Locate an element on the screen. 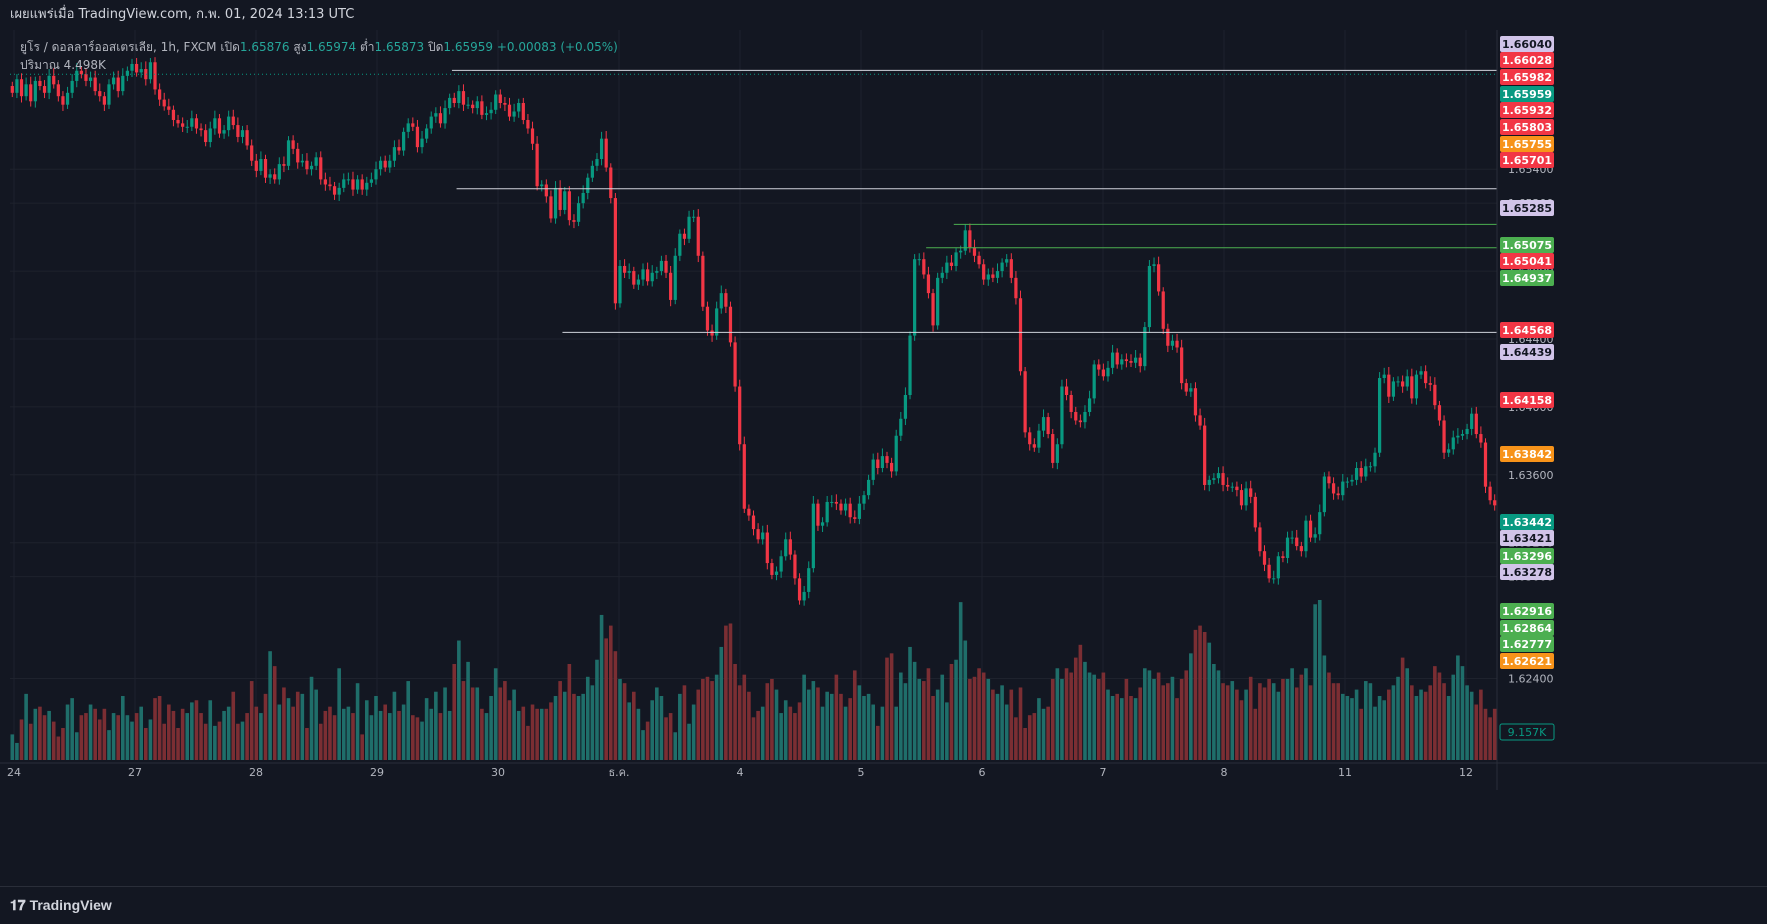 This screenshot has height=924, width=1767. price-label-text: 1.62621 is located at coordinates (1527, 661).